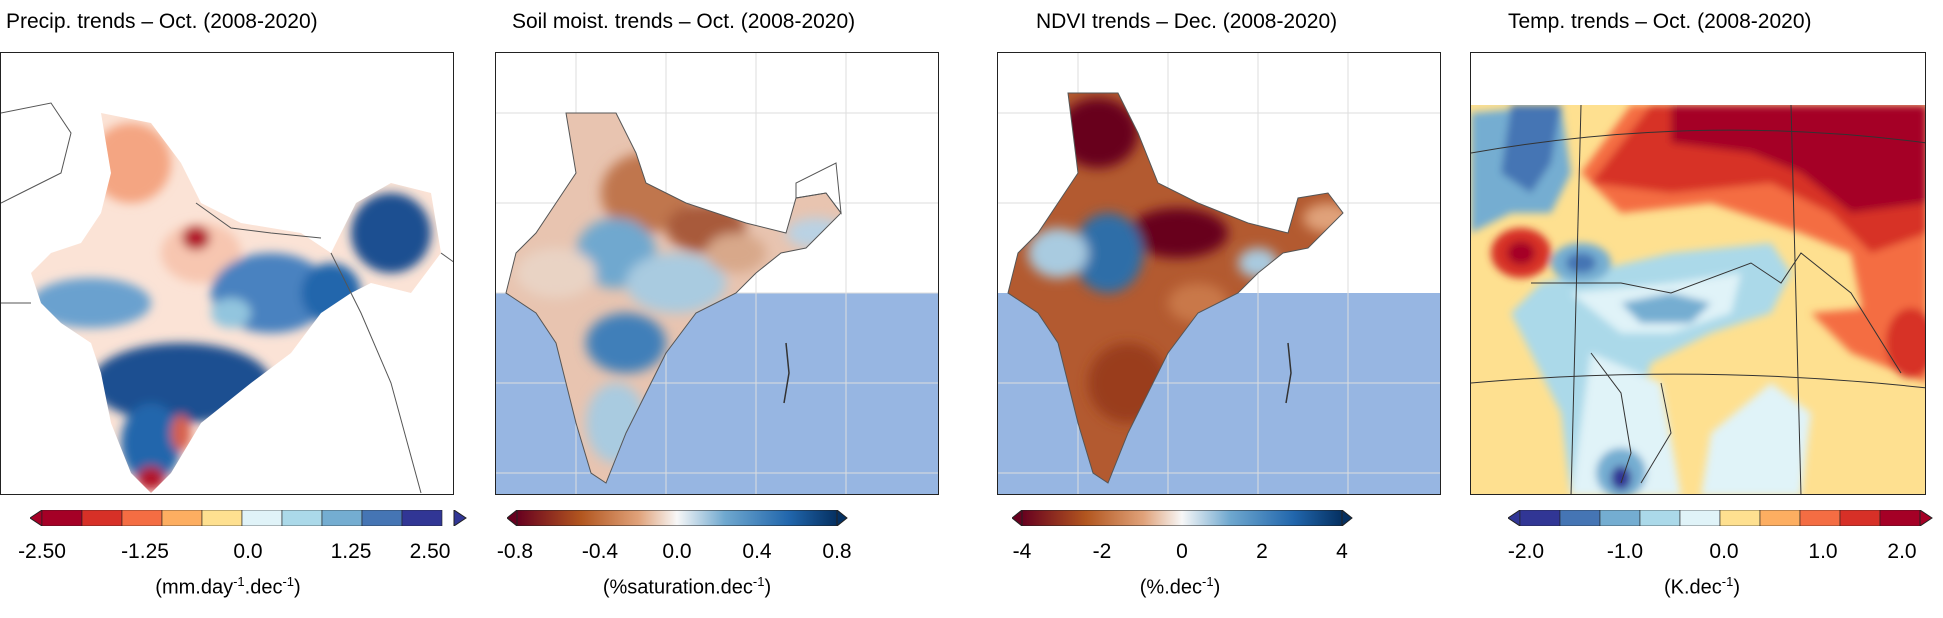 The image size is (1943, 618). Describe the element at coordinates (1022, 551) in the screenshot. I see `tick-label: -4` at that location.